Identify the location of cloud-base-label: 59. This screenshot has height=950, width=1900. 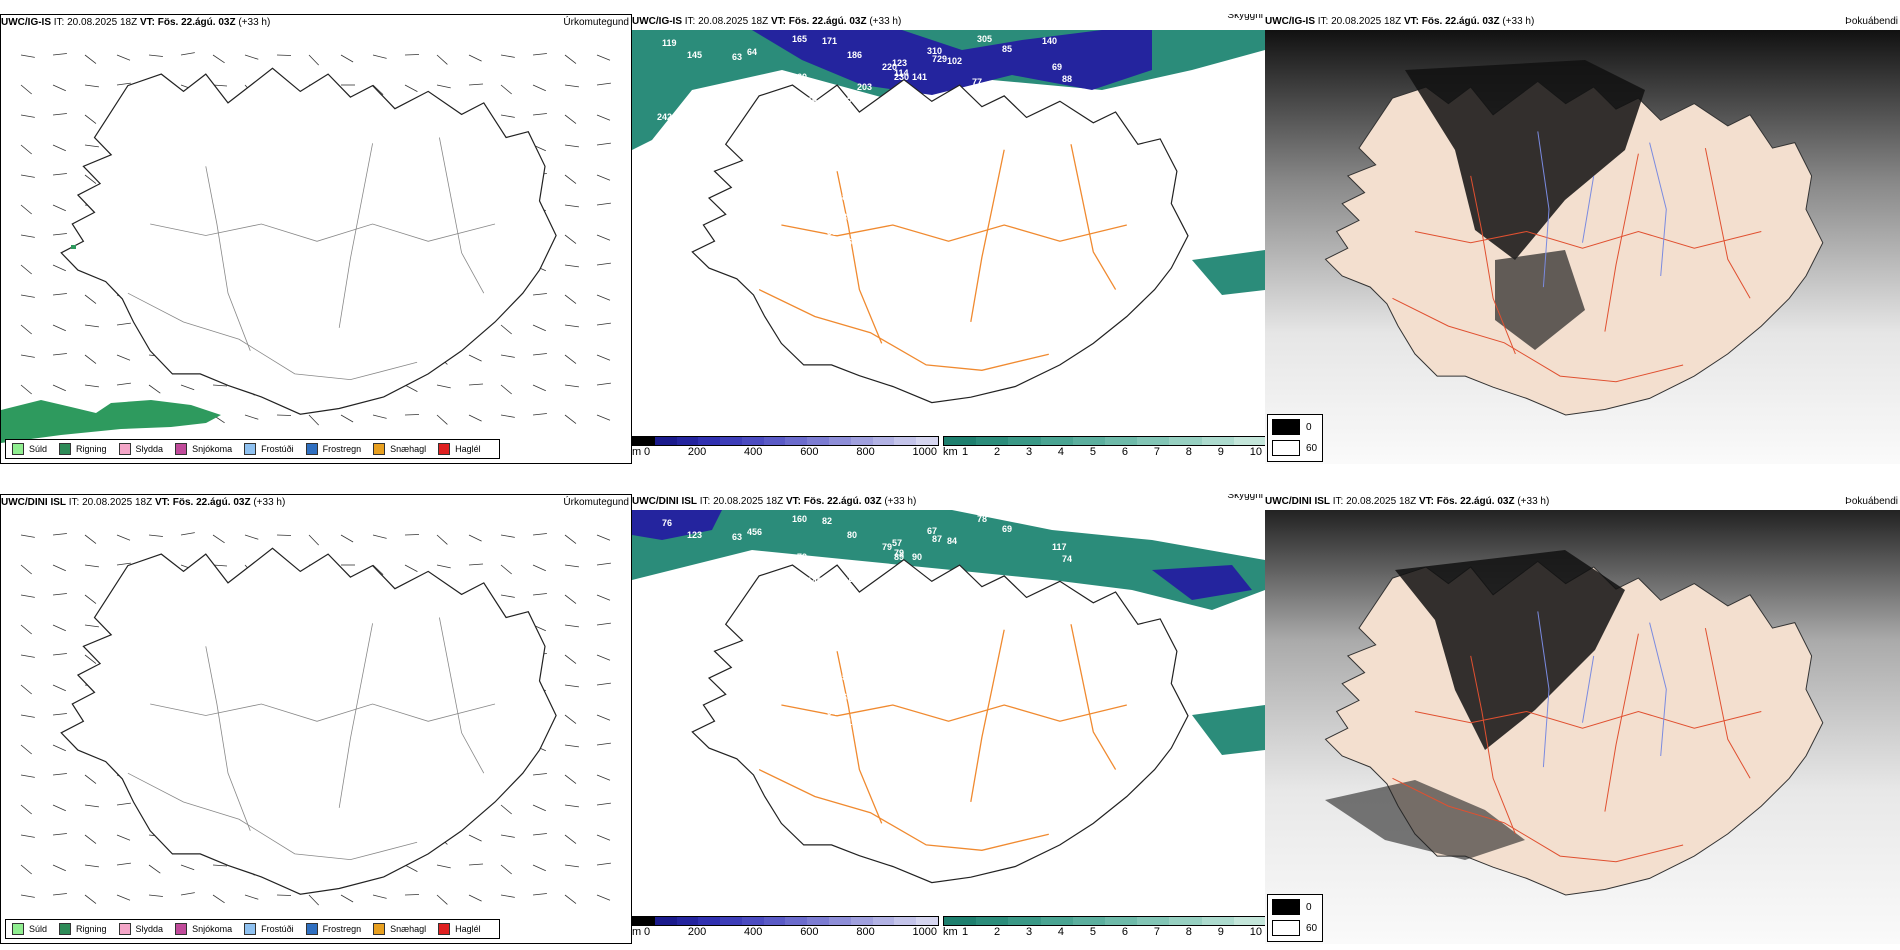
(852, 99).